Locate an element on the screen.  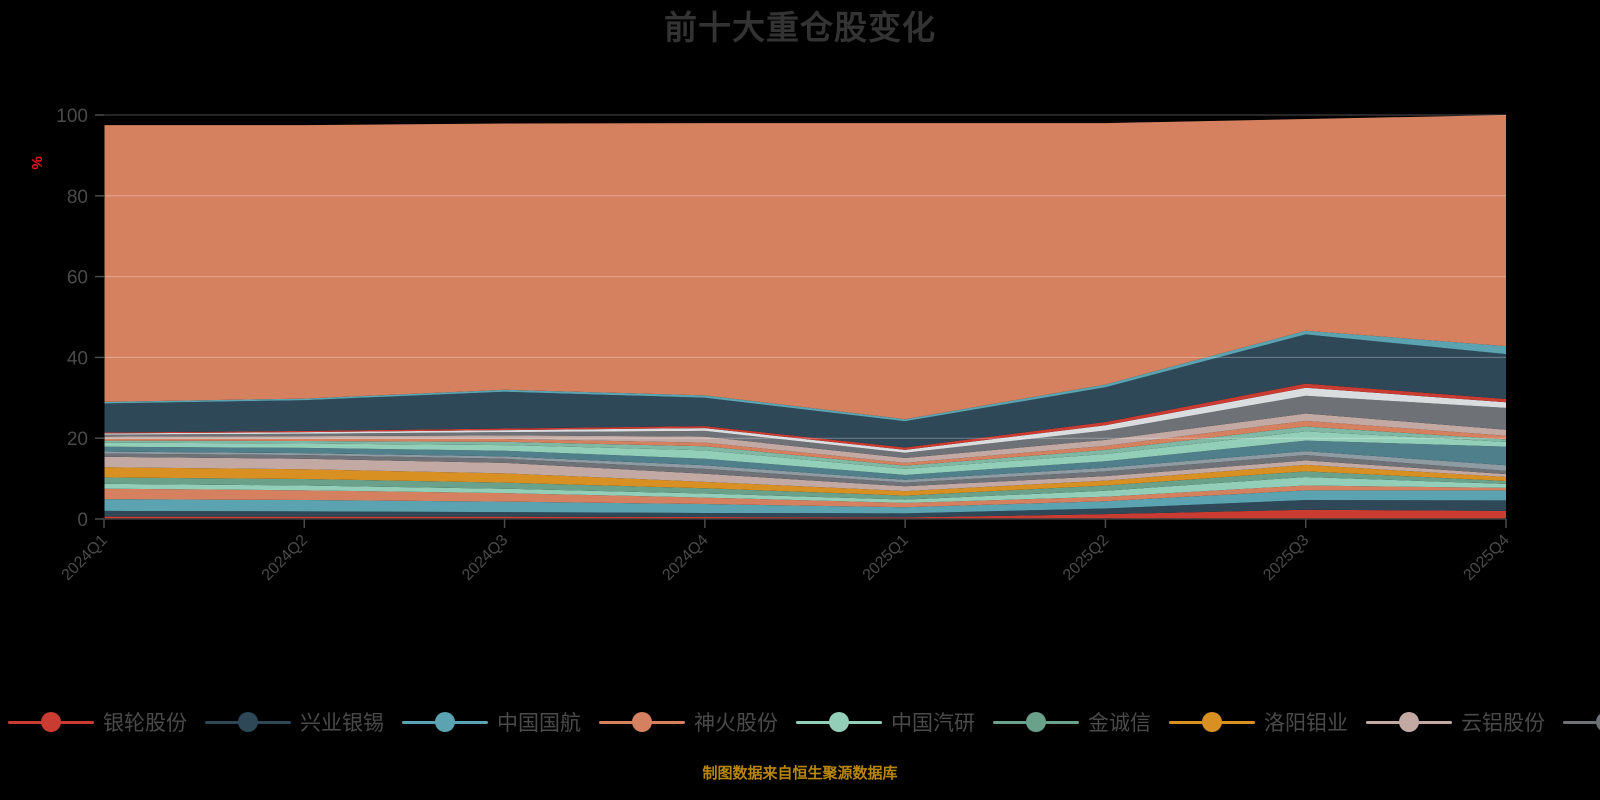
y-tick-label: 60 is located at coordinates (77, 278).